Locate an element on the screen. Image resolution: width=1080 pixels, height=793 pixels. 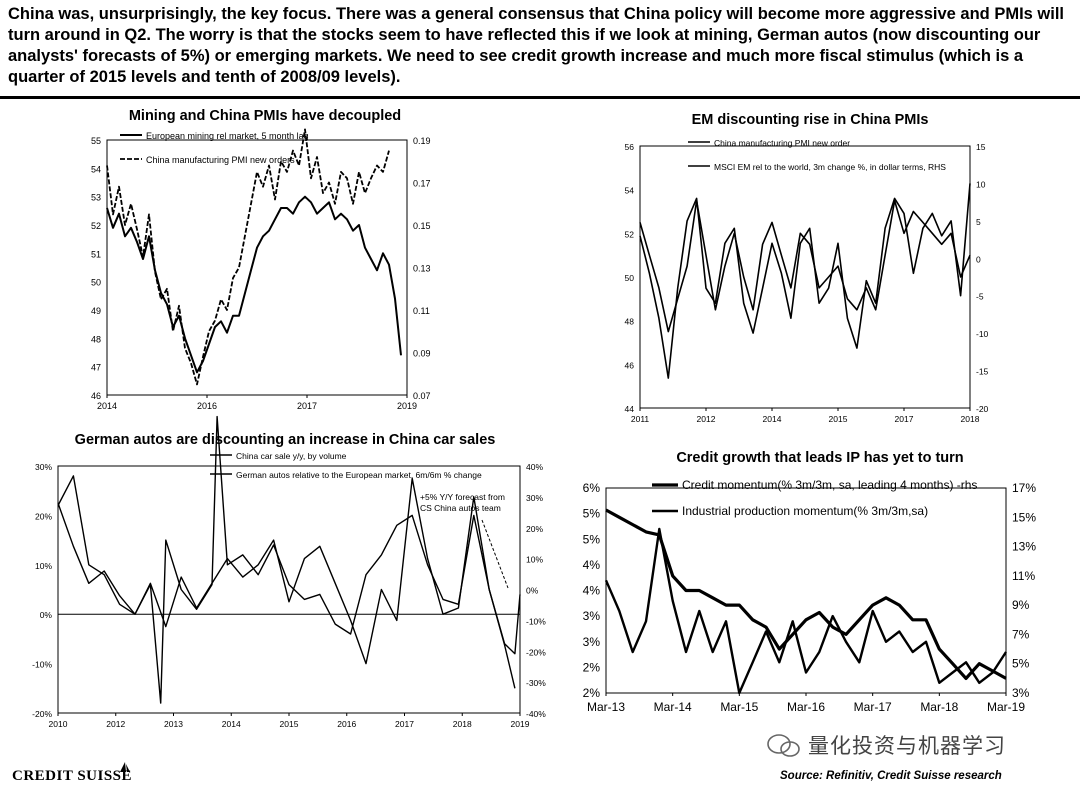
x-tick-label: Mar-14 is located at coordinates (673, 707).